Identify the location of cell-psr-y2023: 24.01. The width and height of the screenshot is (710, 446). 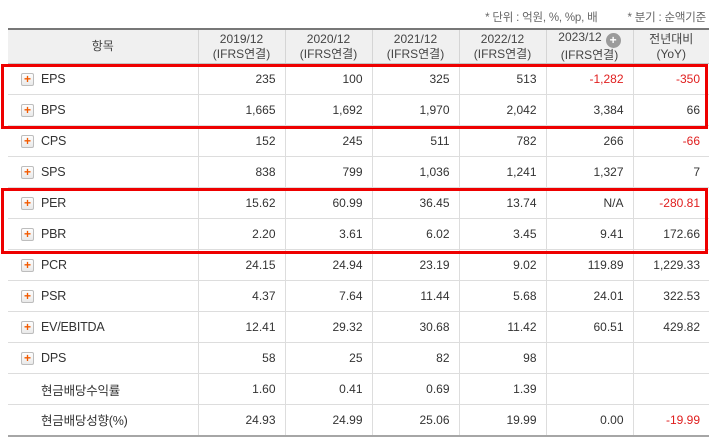
(589, 296).